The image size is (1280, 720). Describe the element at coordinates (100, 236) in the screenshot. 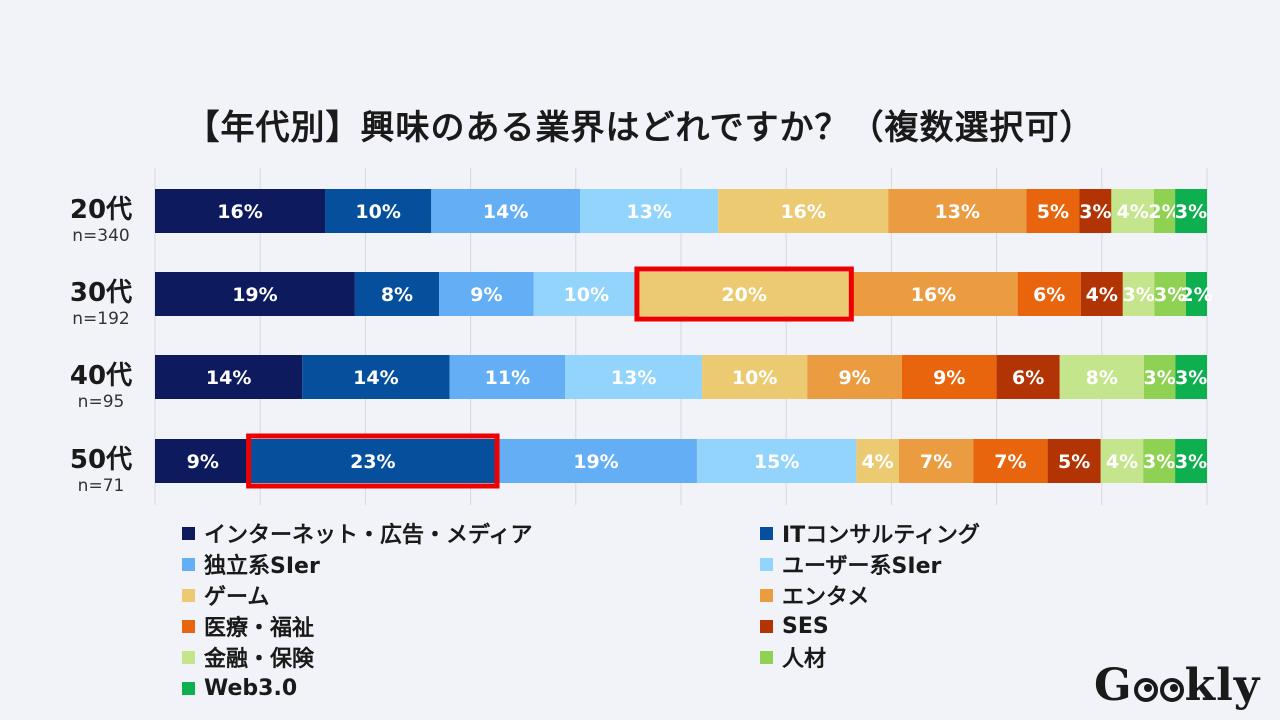

I see `sample-size-label: n=340` at that location.